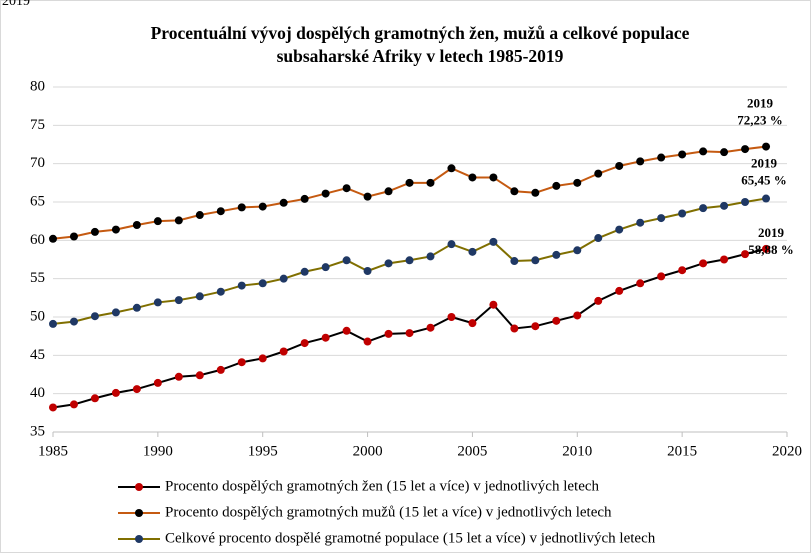 Image resolution: width=811 pixels, height=553 pixels. Describe the element at coordinates (368, 451) in the screenshot. I see `x-tick-label: 2000` at that location.